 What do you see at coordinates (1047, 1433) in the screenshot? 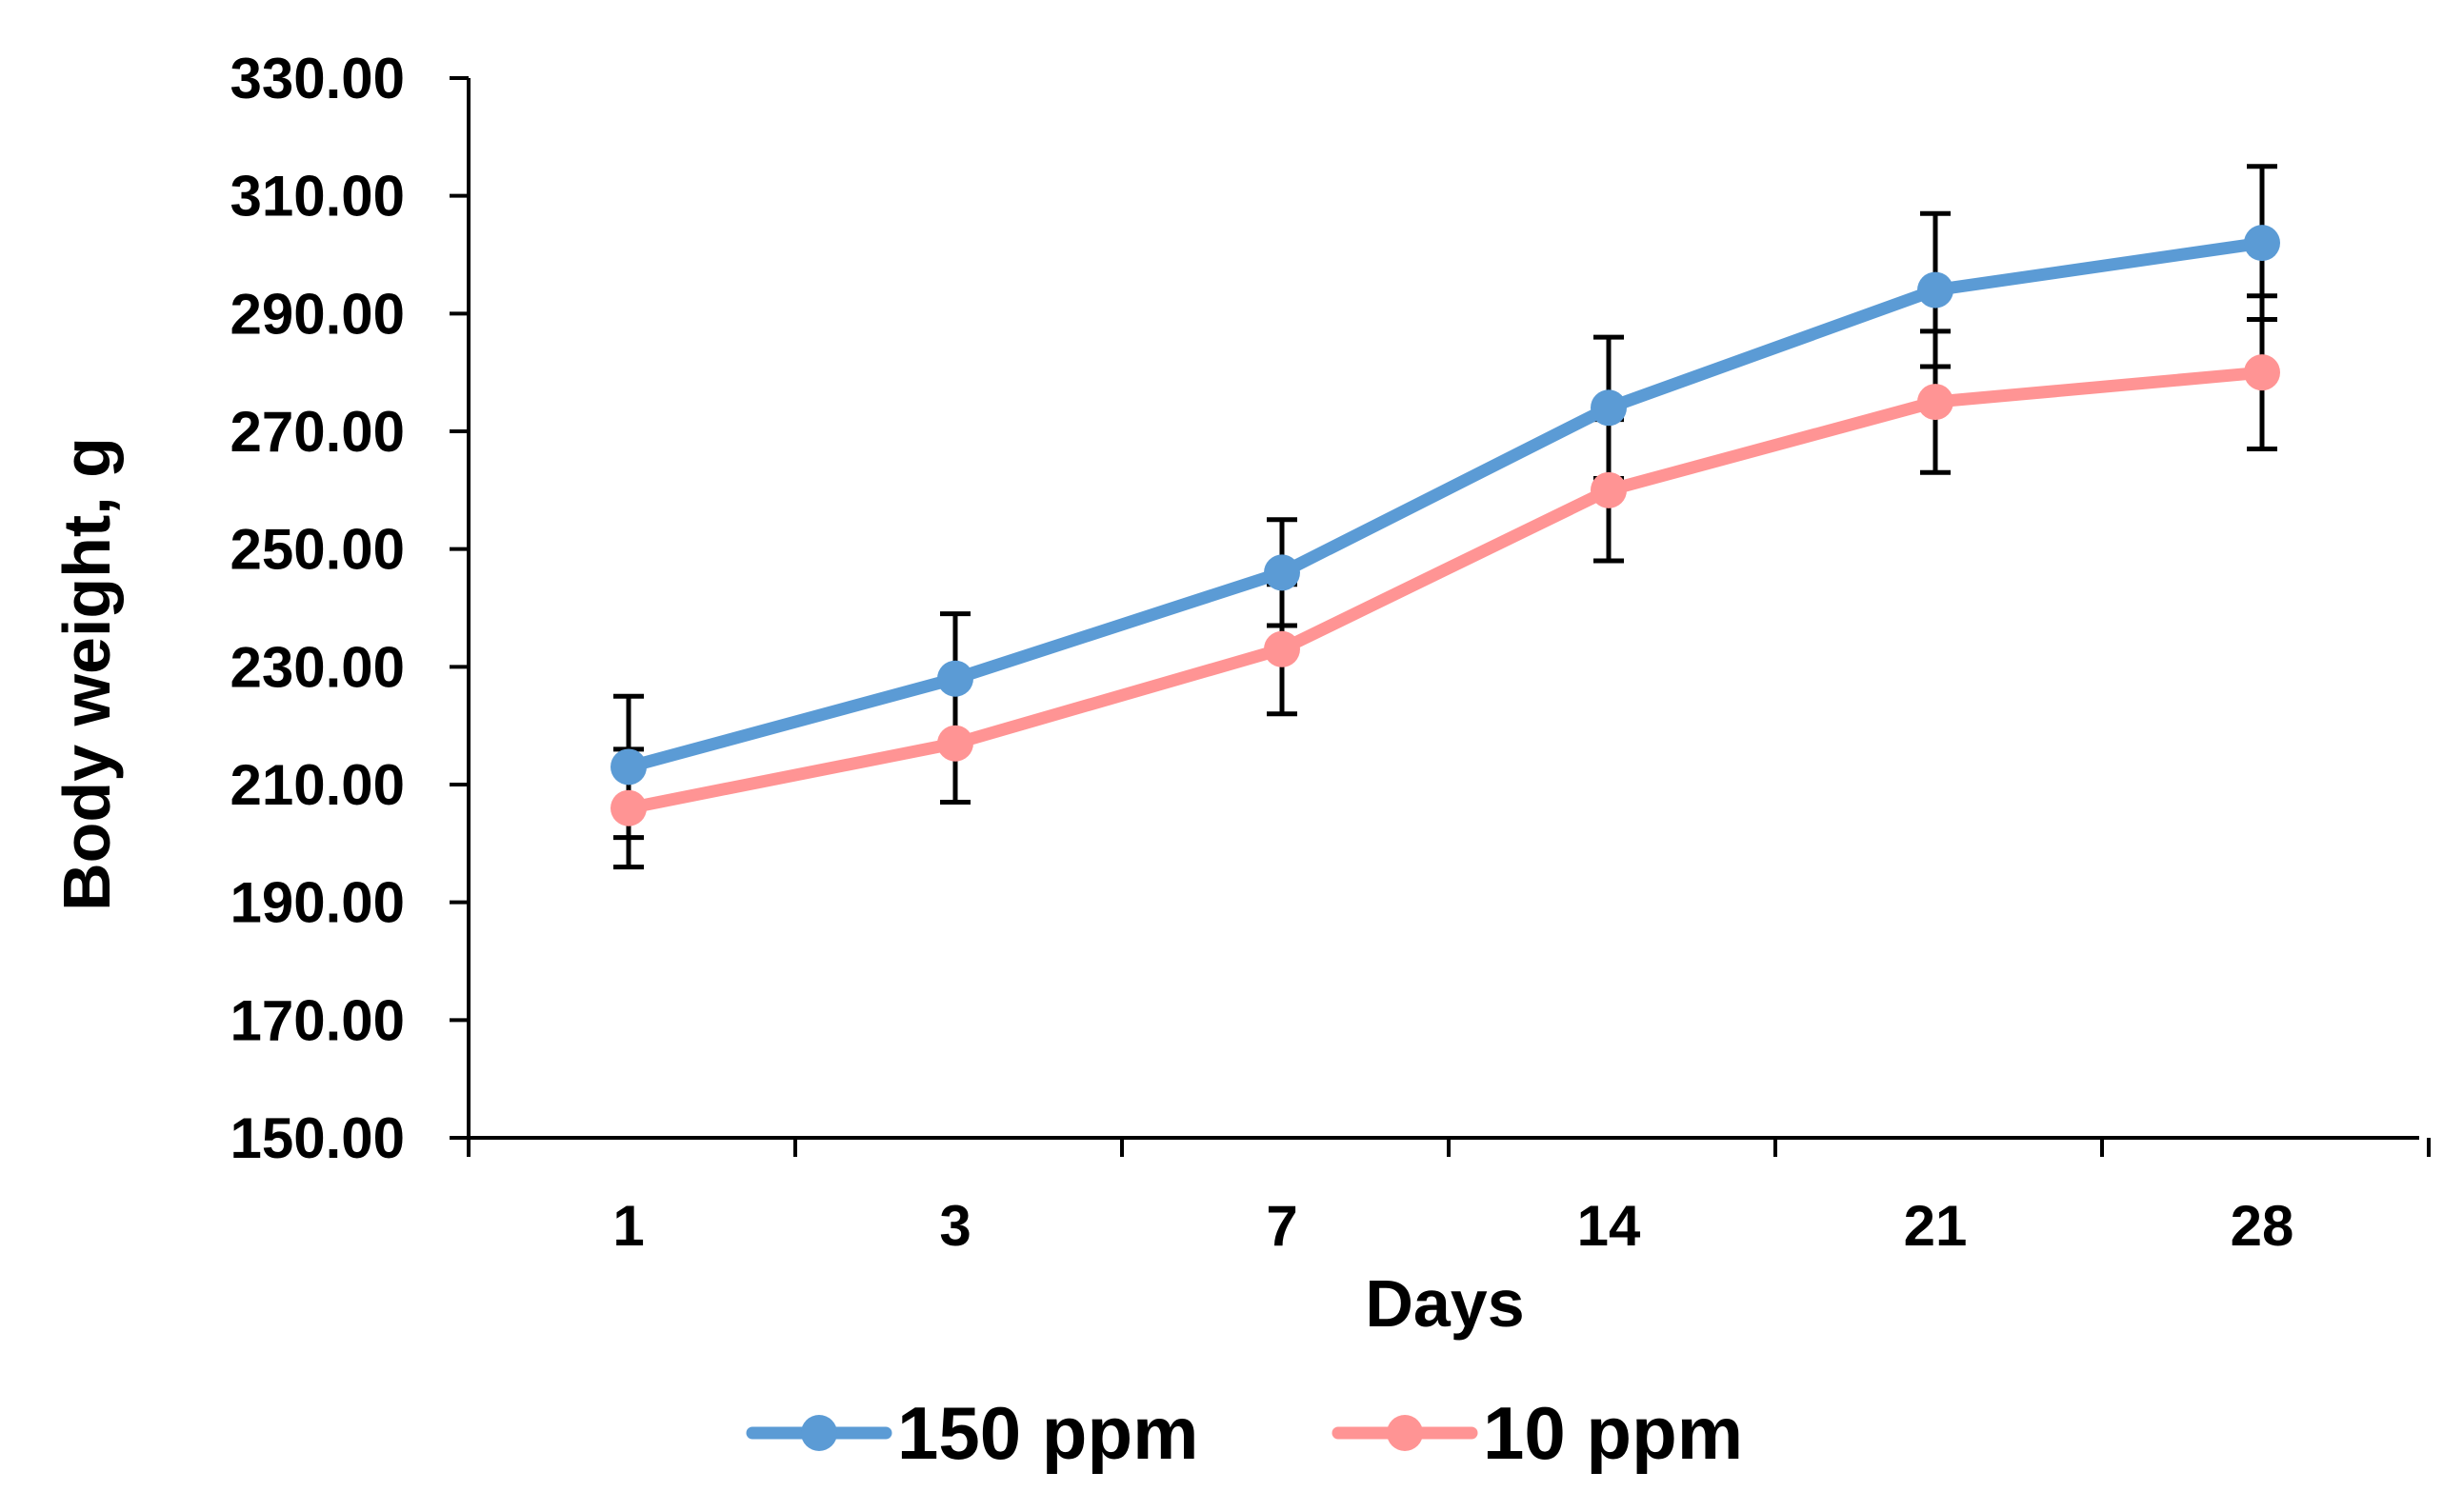
I see `legend-label: 150 ppm` at bounding box center [1047, 1433].